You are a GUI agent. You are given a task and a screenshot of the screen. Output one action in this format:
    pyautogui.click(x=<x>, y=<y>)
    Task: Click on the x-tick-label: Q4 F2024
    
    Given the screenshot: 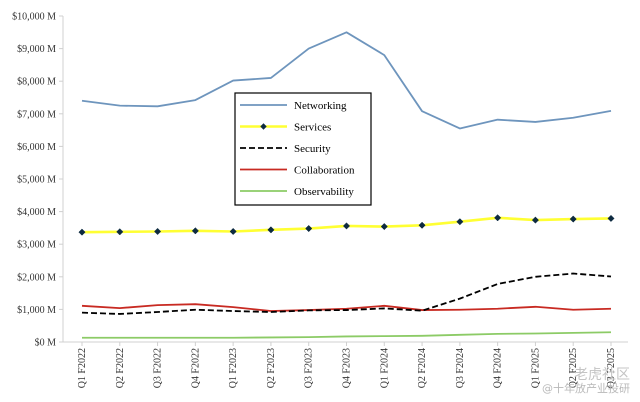 What is the action you would take?
    pyautogui.click(x=498, y=368)
    